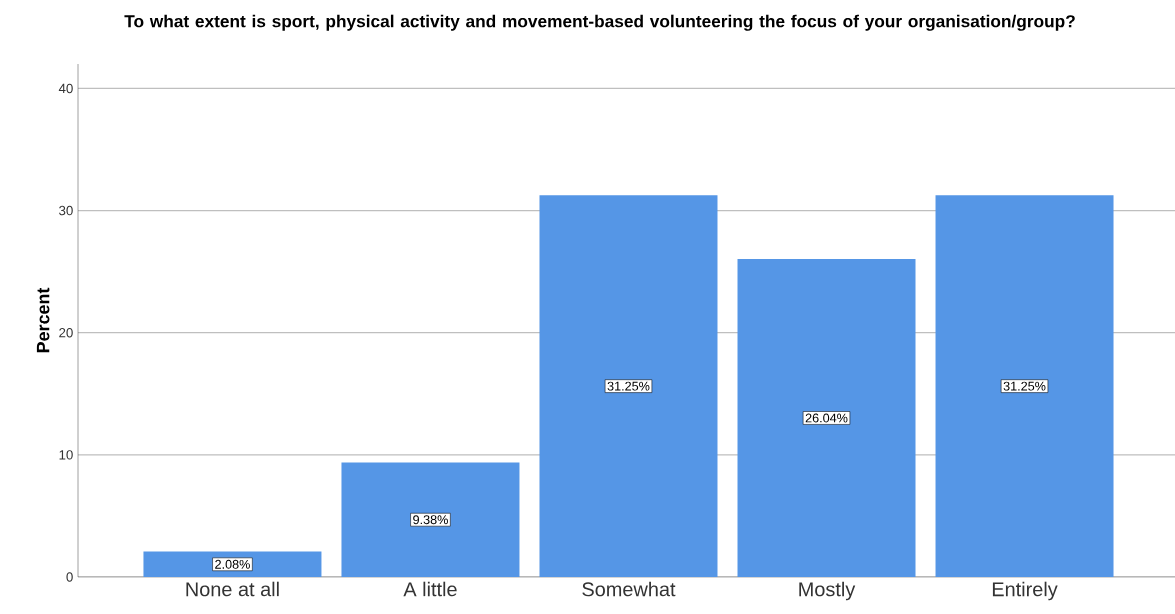 The image size is (1175, 614). What do you see at coordinates (232, 589) in the screenshot?
I see `x-tick-label: None at all` at bounding box center [232, 589].